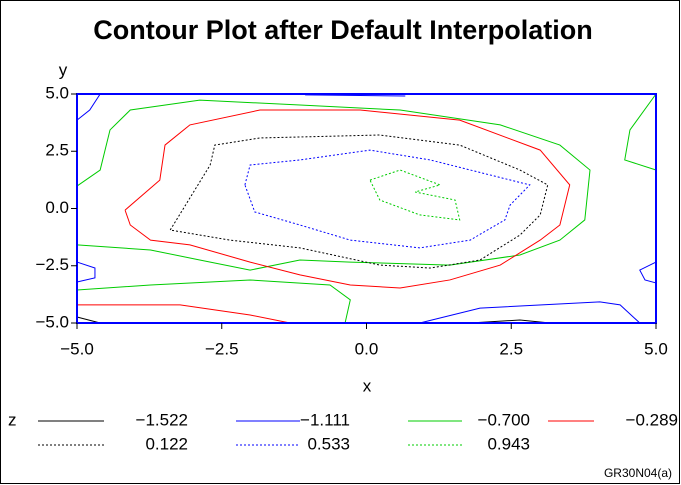 This screenshot has width=681, height=485. I want to click on x-axis-label: x, so click(367, 385).